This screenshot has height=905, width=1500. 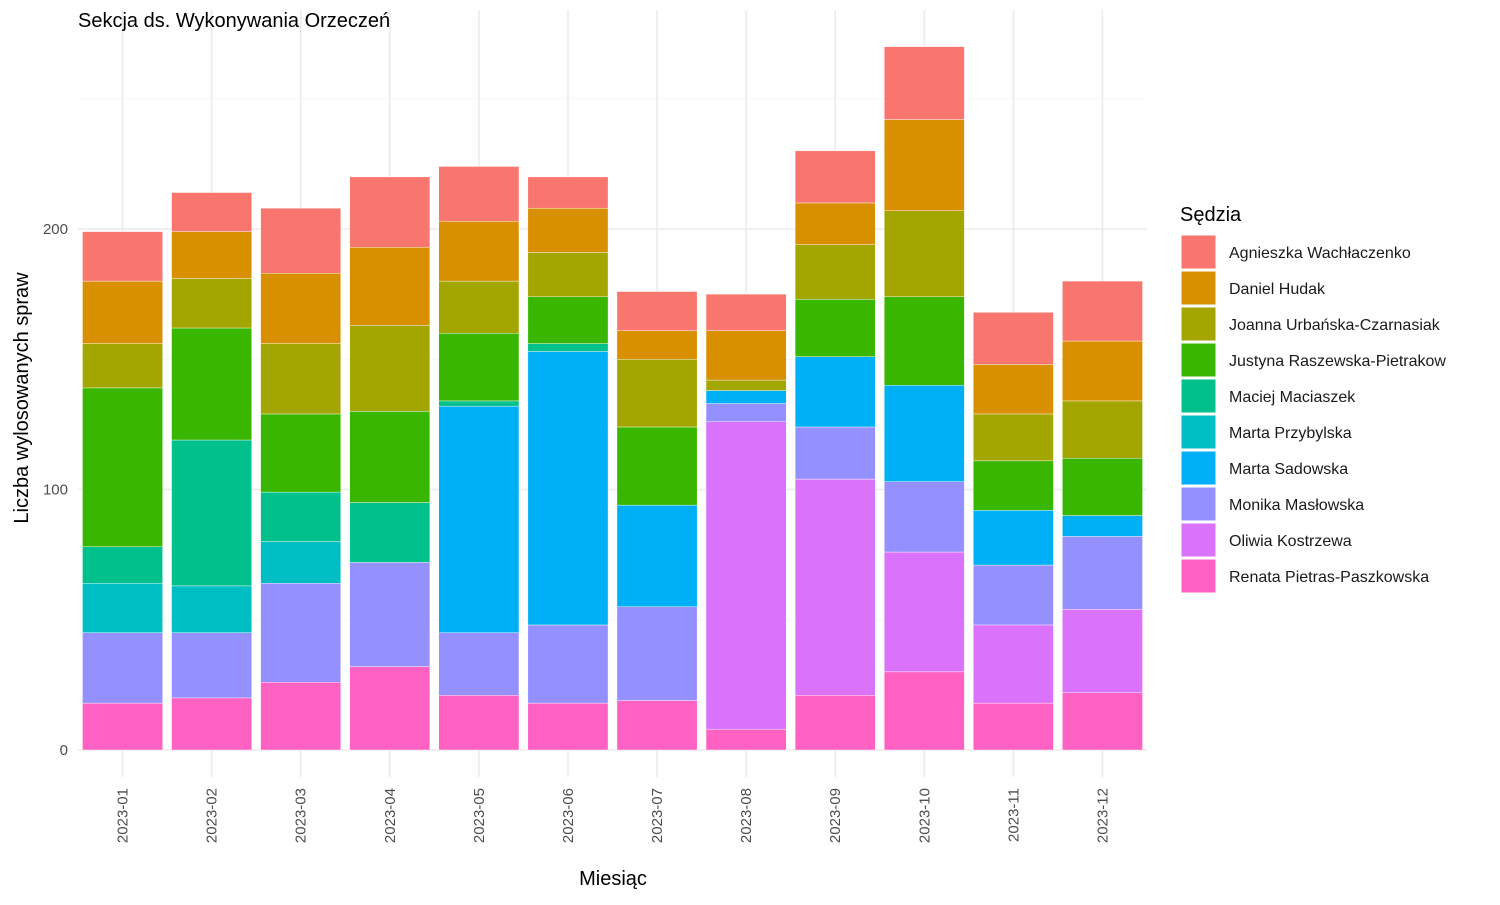 I want to click on legend-item: Monika Masłowska, so click(x=1272, y=504).